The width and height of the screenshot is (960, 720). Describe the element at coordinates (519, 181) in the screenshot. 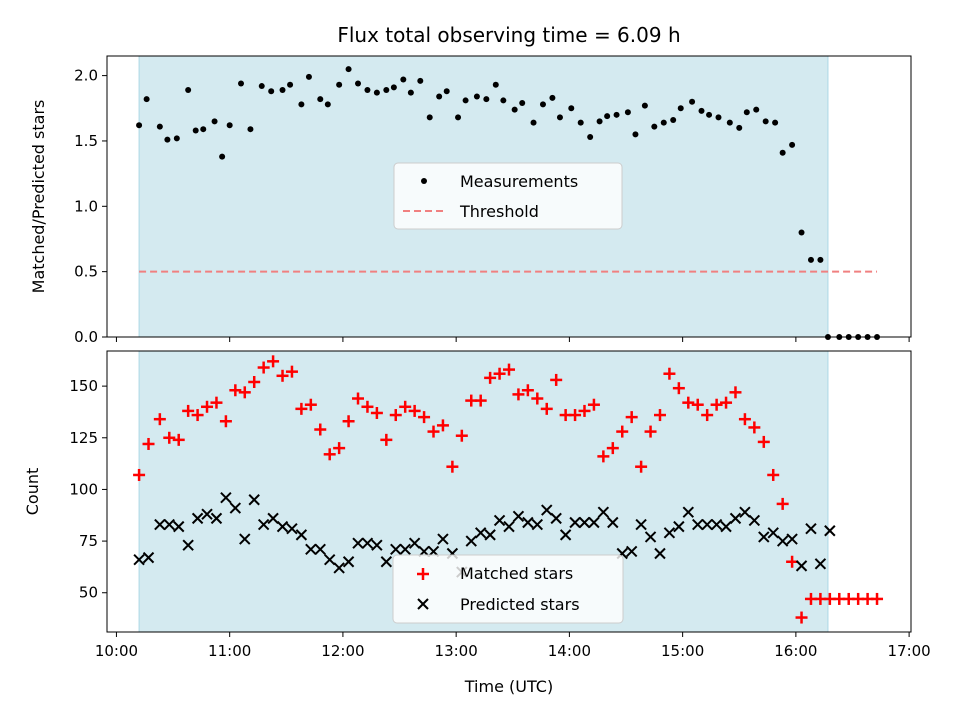

I see `legend-measurements-label: Measurements` at that location.